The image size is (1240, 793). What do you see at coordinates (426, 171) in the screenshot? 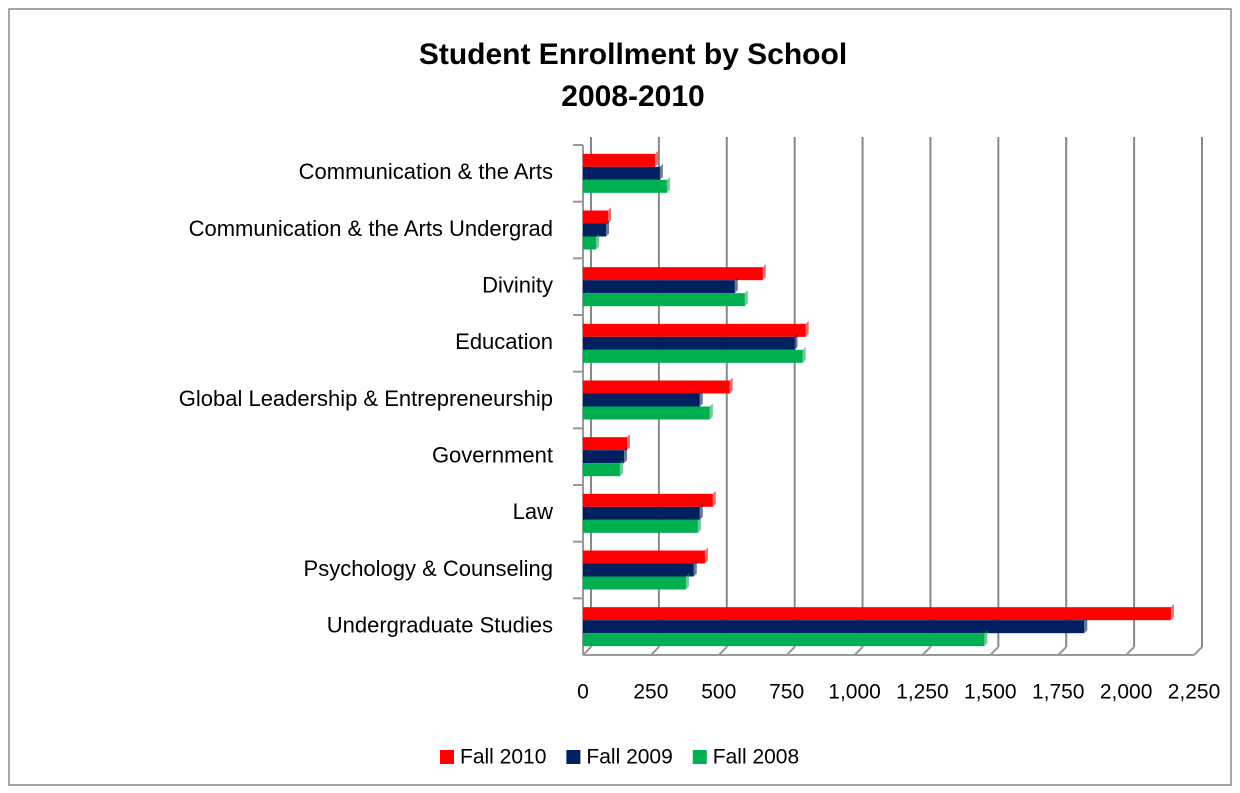
I see `y-tick-label: Communication & the Arts` at bounding box center [426, 171].